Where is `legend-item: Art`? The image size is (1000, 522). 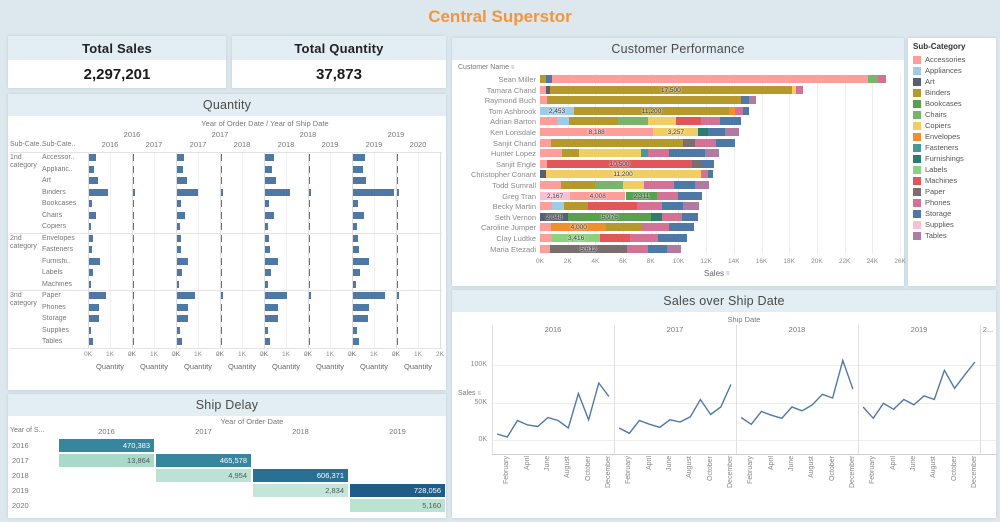 legend-item: Art is located at coordinates (953, 82).